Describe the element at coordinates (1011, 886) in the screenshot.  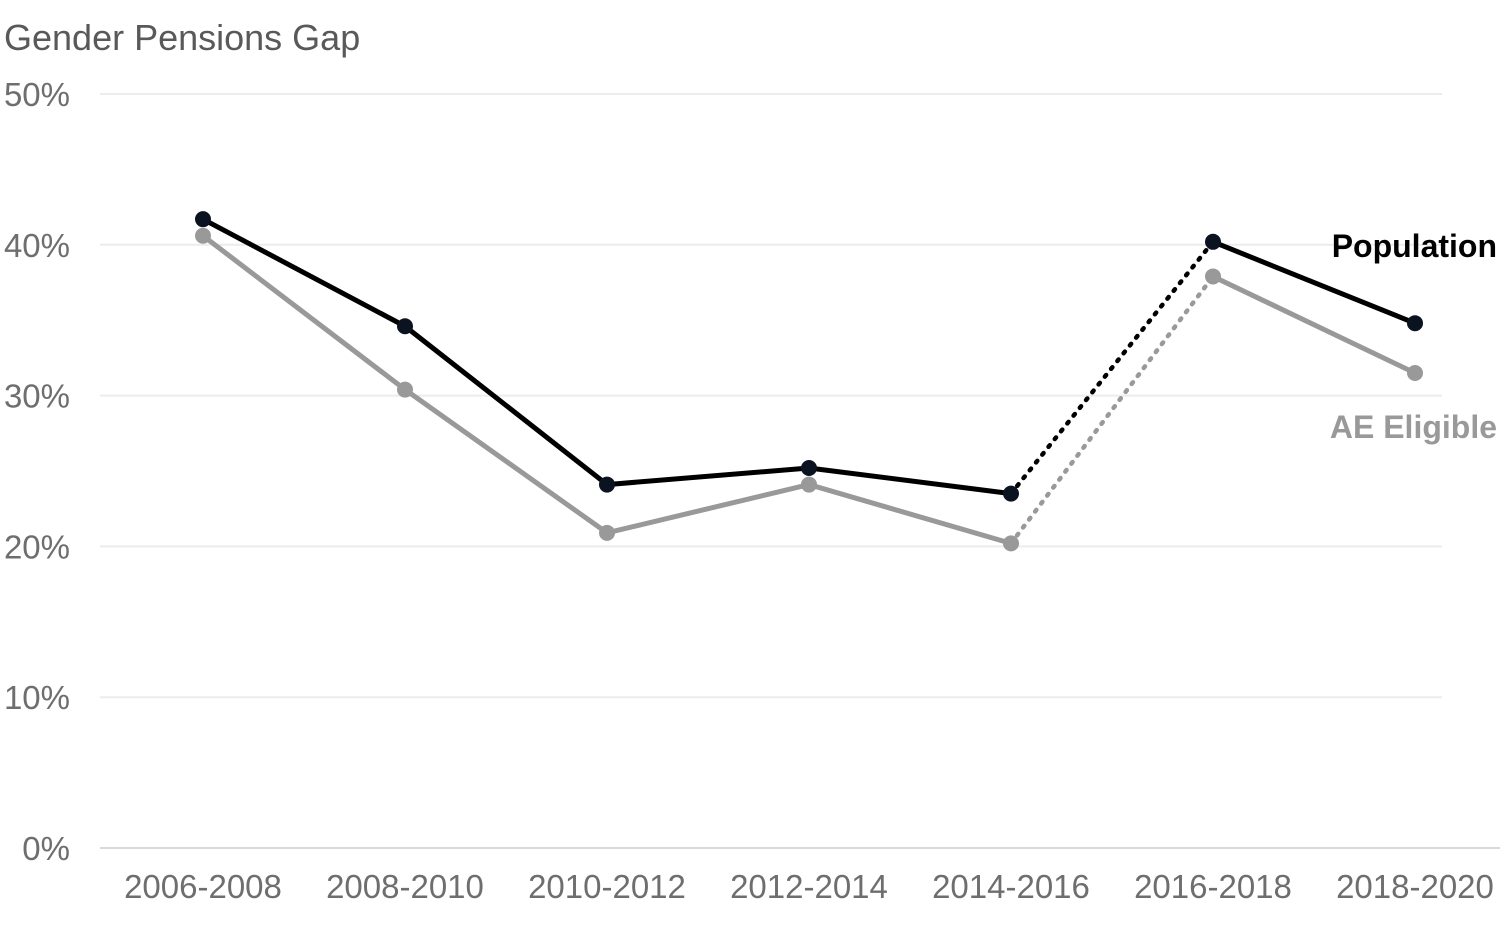
I see `x-tick-label: 2014-2016` at that location.